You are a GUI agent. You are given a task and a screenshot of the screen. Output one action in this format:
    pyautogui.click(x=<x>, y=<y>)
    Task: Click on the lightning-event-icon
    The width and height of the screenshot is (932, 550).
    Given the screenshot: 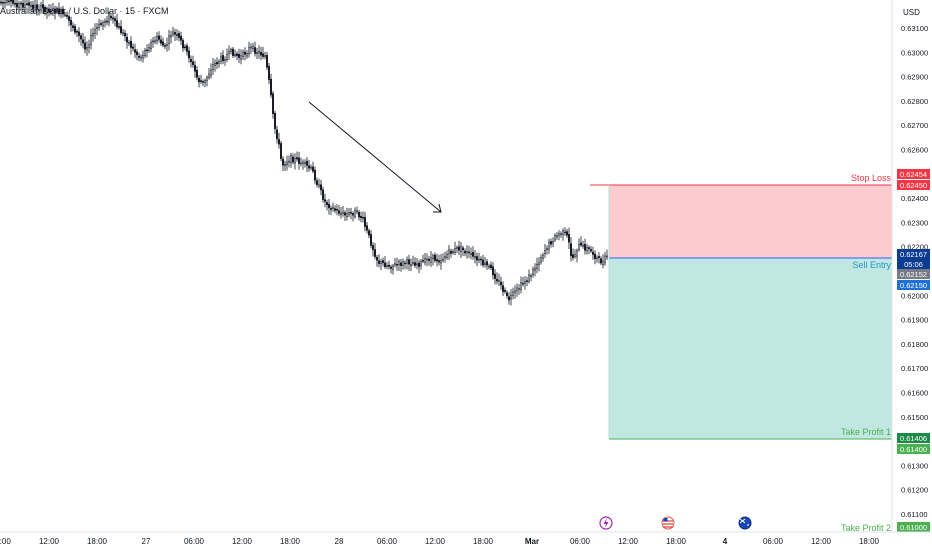 What is the action you would take?
    pyautogui.click(x=606, y=523)
    